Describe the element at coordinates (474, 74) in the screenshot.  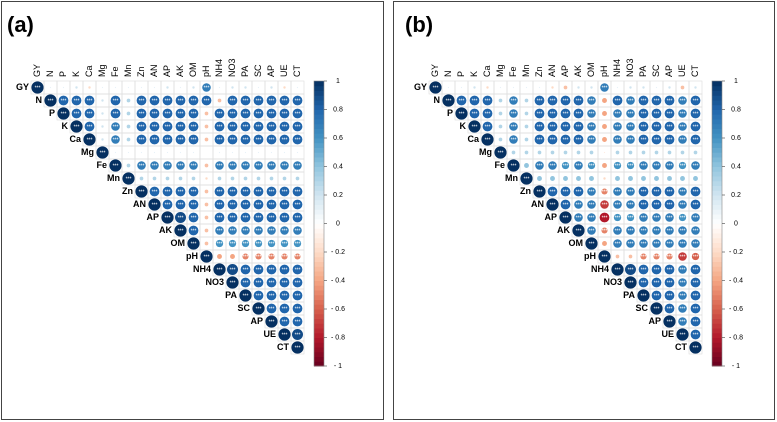
I see `column-label: K` at that location.